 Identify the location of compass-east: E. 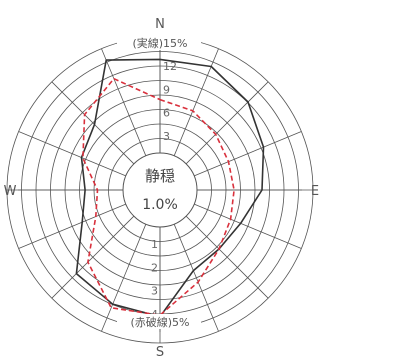
(315, 191).